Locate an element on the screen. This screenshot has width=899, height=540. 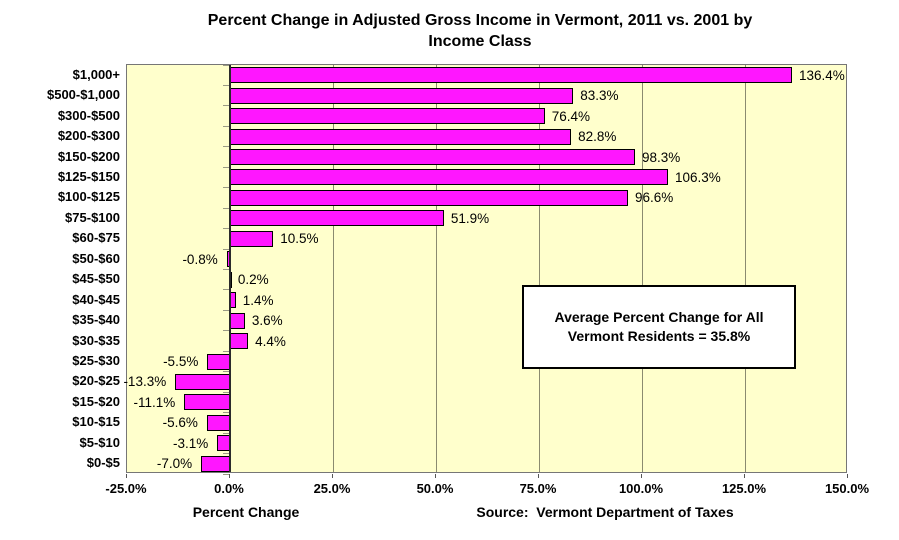
bar-data-label: 83.3% is located at coordinates (599, 96).